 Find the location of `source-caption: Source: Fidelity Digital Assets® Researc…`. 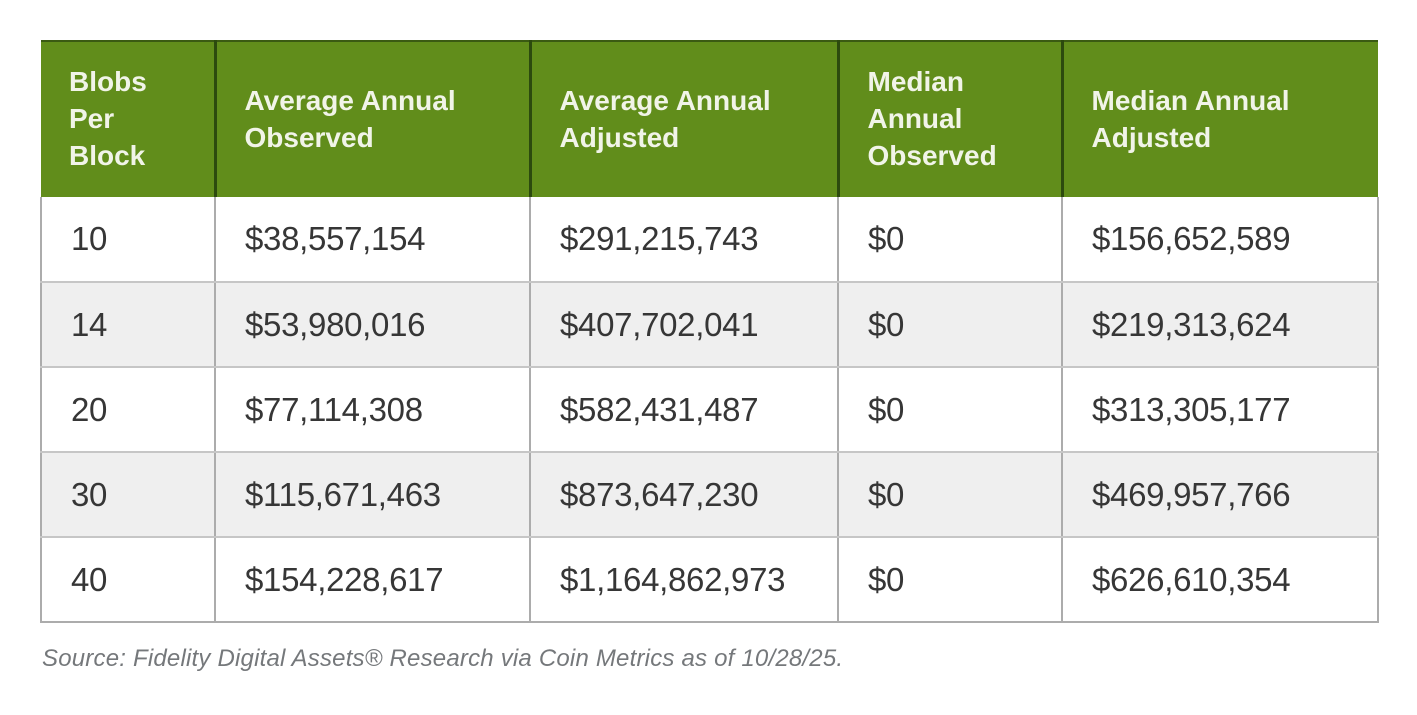

source-caption: Source: Fidelity Digital Assets® Researc… is located at coordinates (443, 658).